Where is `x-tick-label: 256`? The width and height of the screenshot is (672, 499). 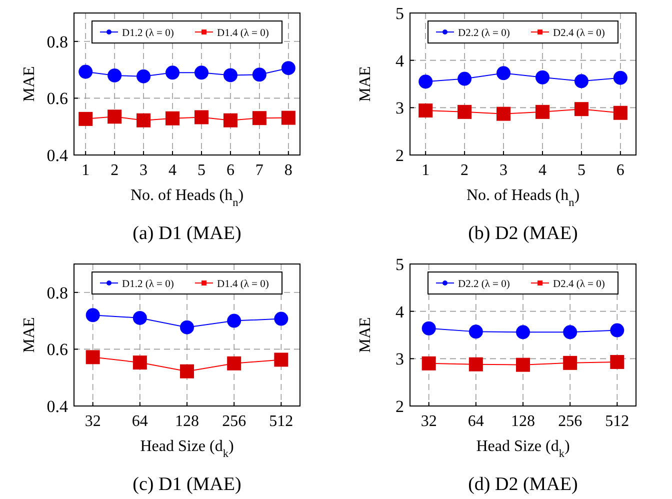
x-tick-label: 256 is located at coordinates (234, 421).